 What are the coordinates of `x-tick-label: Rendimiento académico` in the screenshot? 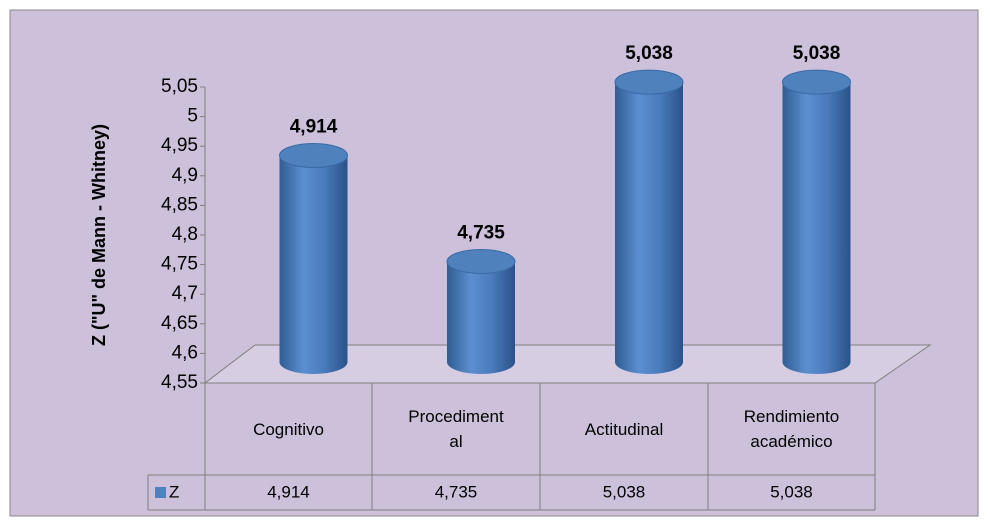 It's located at (791, 429).